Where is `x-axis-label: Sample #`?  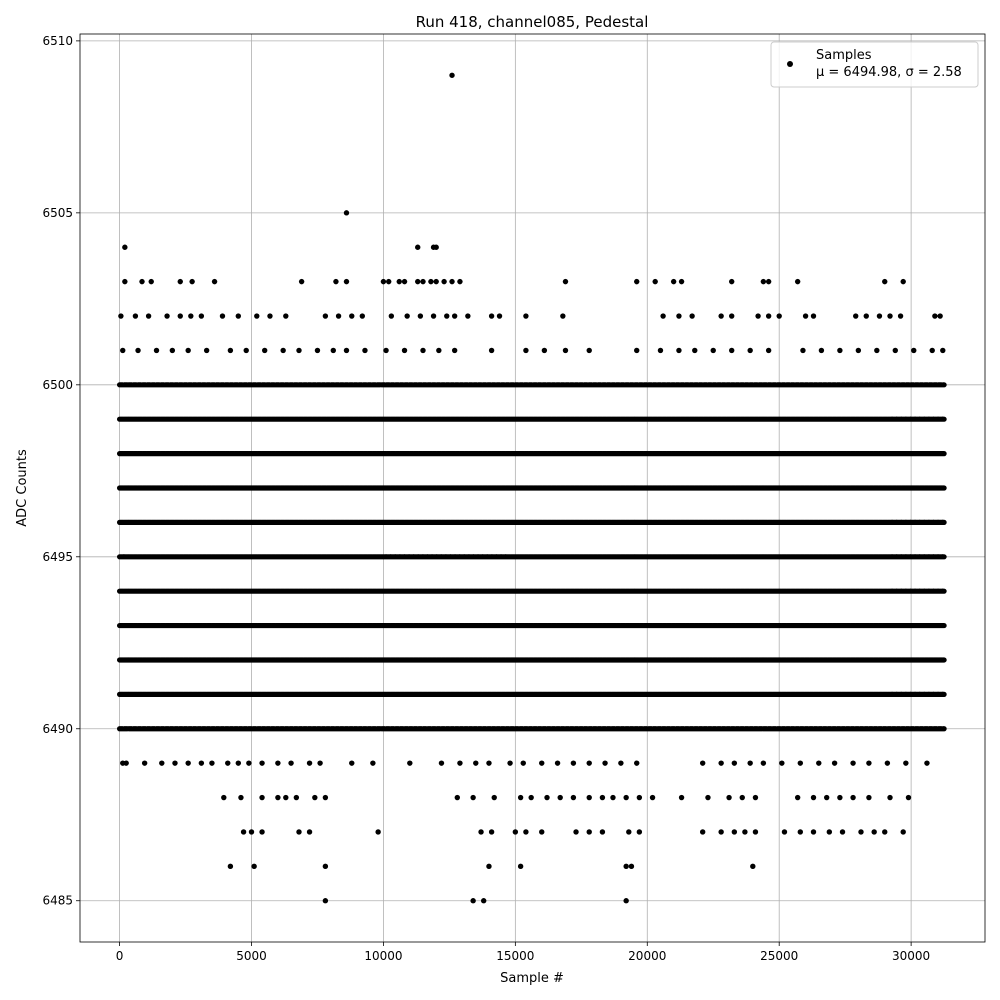 x-axis-label: Sample # is located at coordinates (532, 978).